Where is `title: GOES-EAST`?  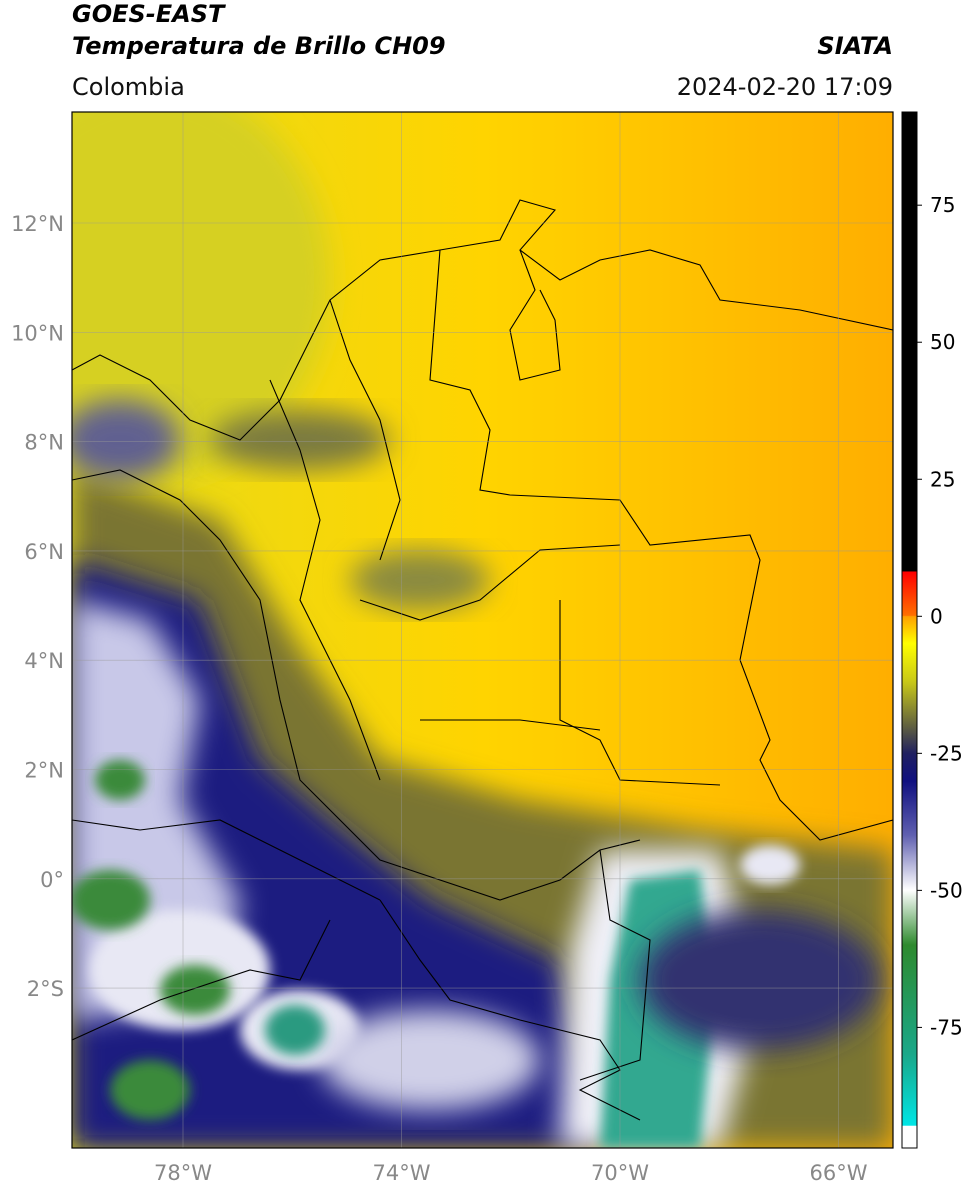 title: GOES-EAST is located at coordinates (149, 14).